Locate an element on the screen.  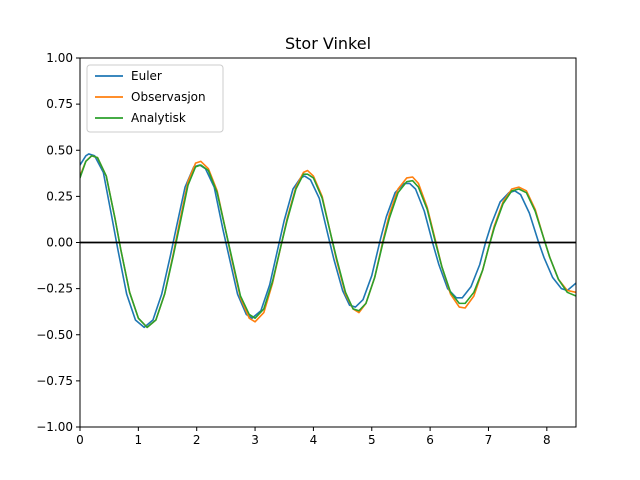
y-tick-label: −0.75 is located at coordinates (54, 381).